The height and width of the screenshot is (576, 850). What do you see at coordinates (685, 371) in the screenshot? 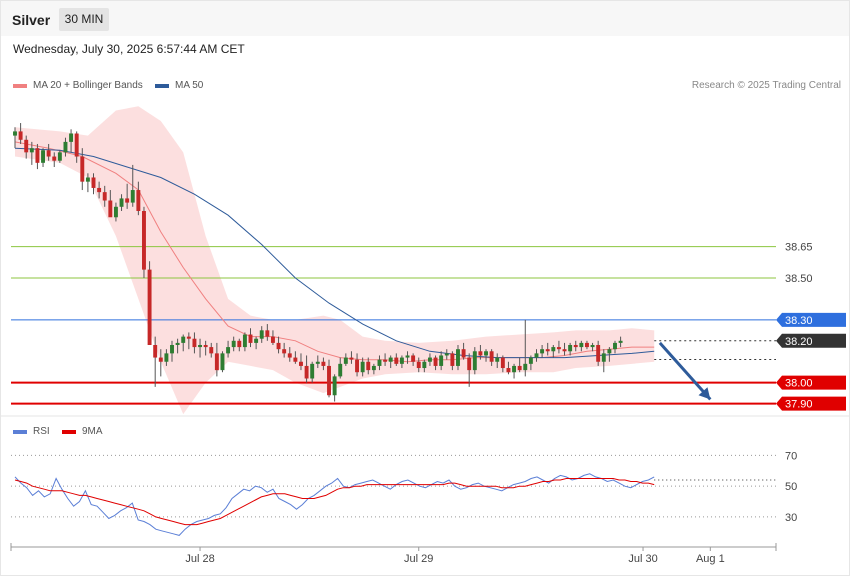
I see `forecast-arrow-line` at bounding box center [685, 371].